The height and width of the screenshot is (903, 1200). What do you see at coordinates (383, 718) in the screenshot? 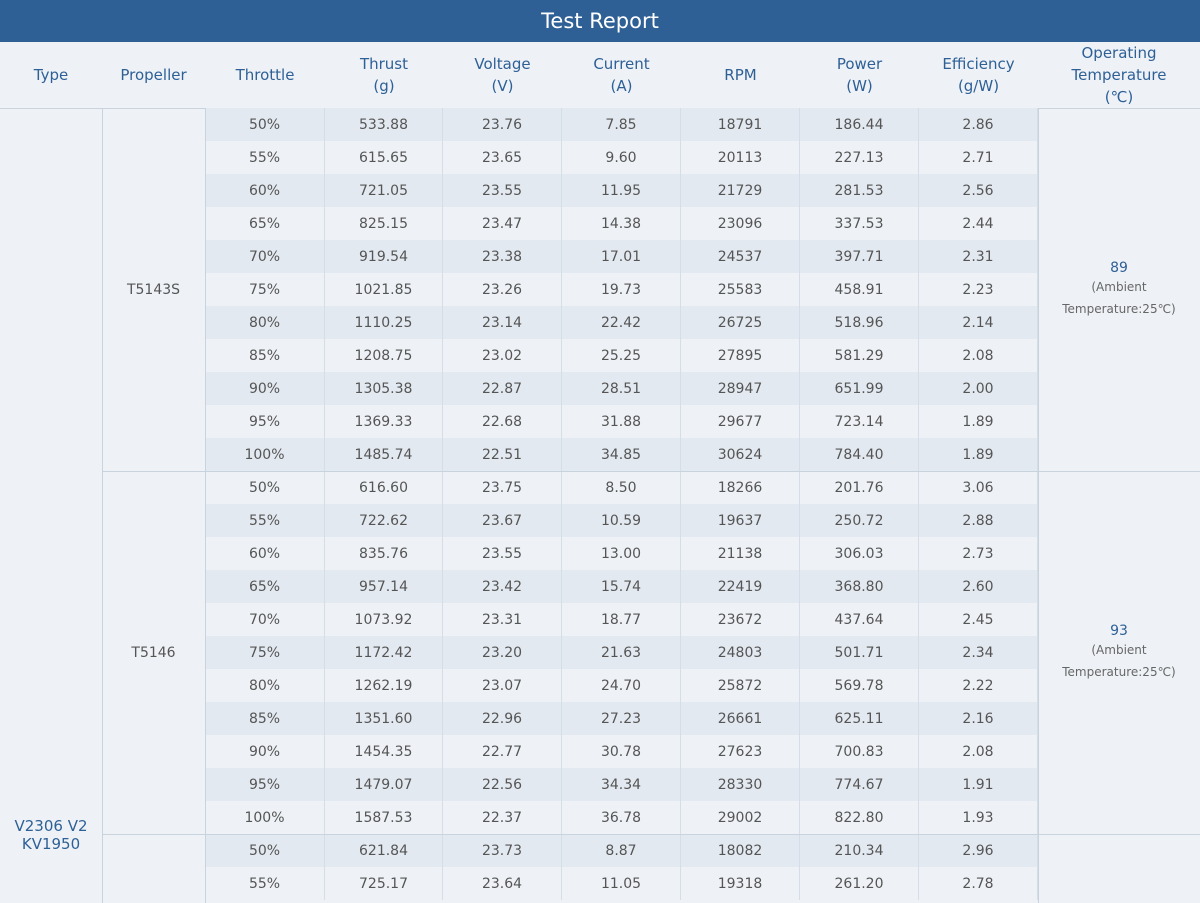
I see `cell-text: 1351.60` at bounding box center [383, 718].